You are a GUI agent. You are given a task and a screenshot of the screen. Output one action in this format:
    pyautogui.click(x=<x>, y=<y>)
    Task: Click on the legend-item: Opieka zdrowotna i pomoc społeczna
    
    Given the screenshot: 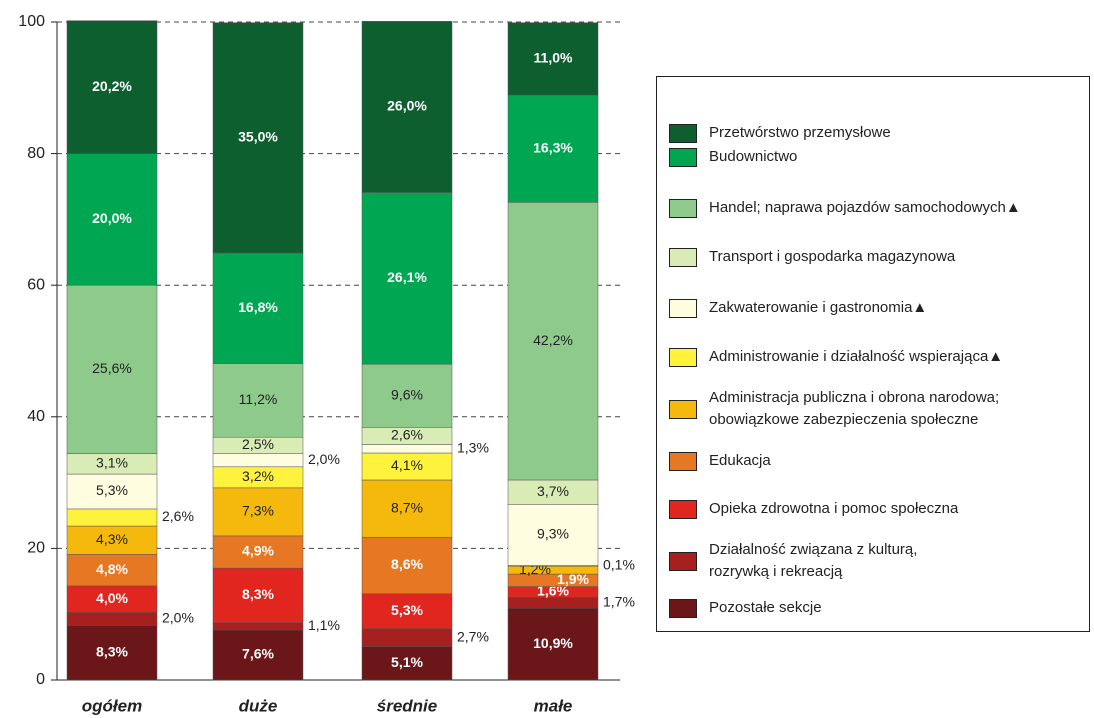 What is the action you would take?
    pyautogui.click(x=813, y=509)
    